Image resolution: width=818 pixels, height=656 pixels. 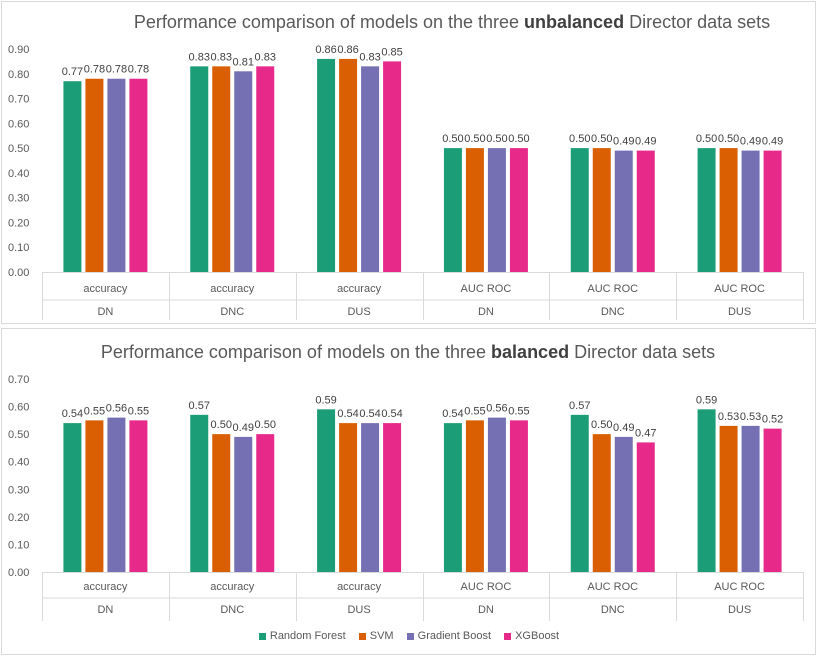 I want to click on legend-item-gradient-boost: Gradient Boost, so click(x=449, y=636).